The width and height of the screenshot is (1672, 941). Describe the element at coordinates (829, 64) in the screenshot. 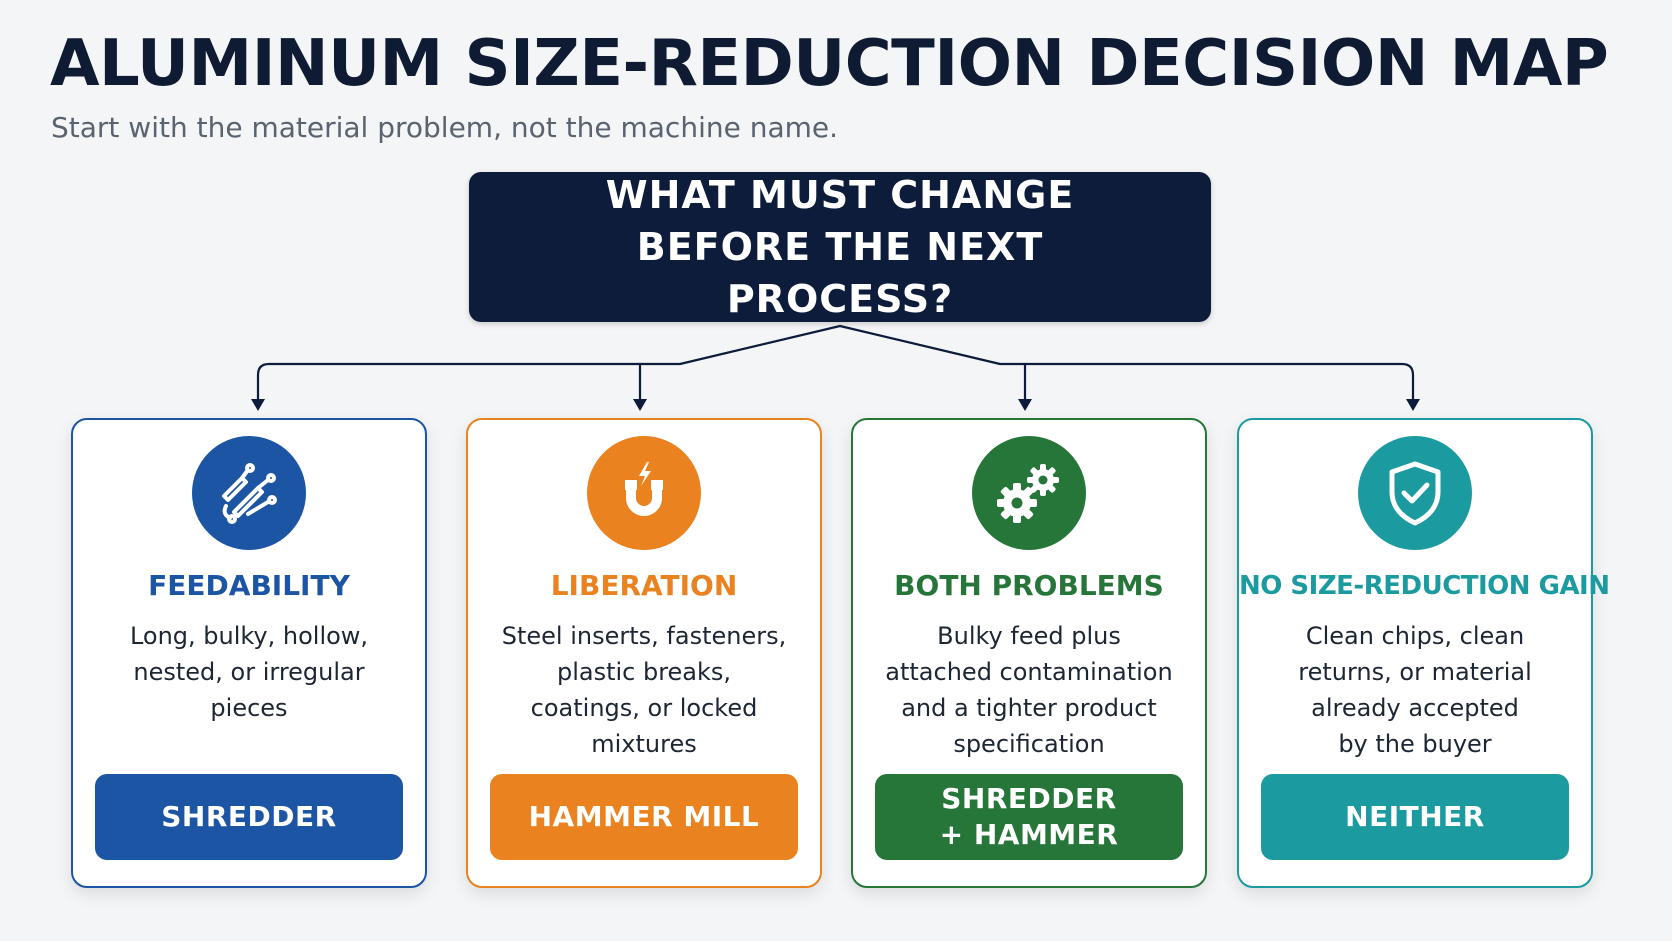

I see `page-title: ALUMINUM SIZE-REDUCTION DECISION MAP` at that location.